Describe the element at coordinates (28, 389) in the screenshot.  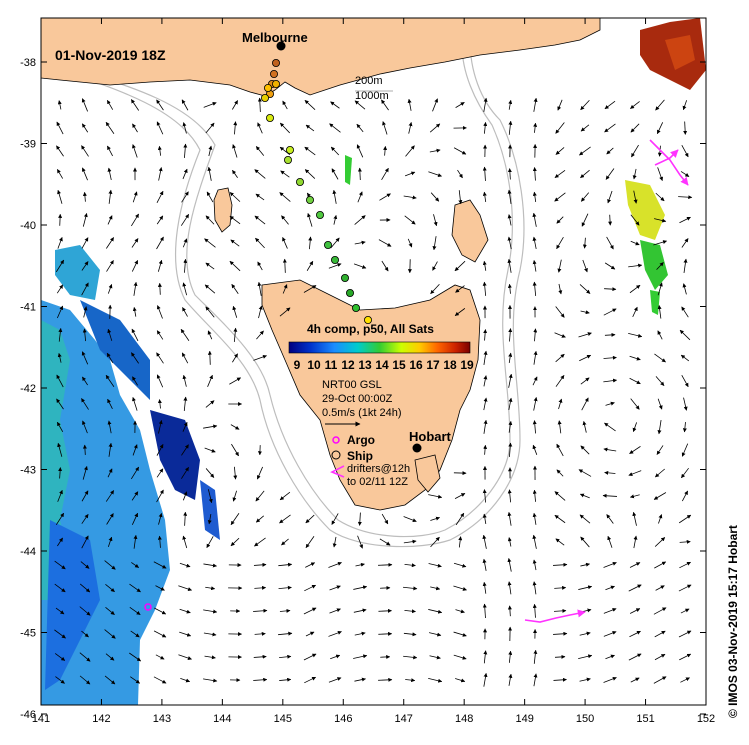
I see `y-tick-label: -42` at that location.